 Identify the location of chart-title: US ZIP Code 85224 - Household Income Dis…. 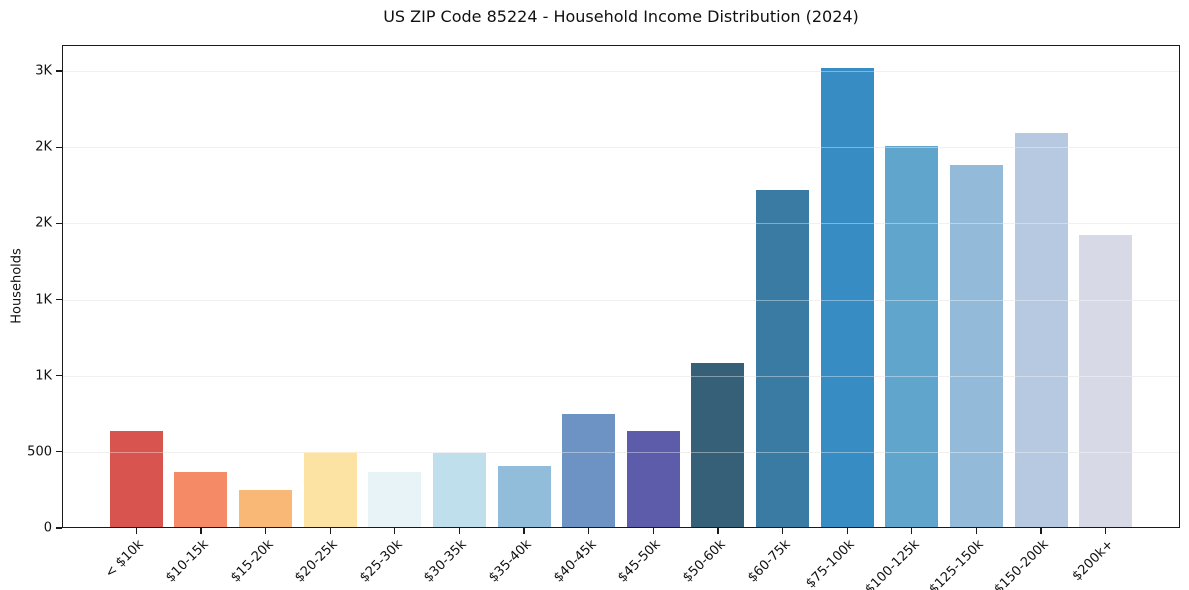
(621, 16).